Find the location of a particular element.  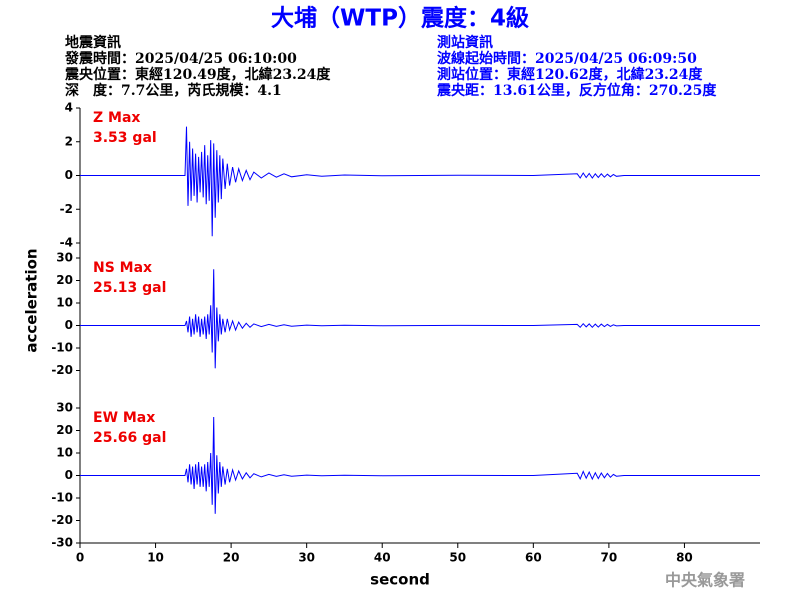

info-line: 地震資訊 is located at coordinates (93, 42).